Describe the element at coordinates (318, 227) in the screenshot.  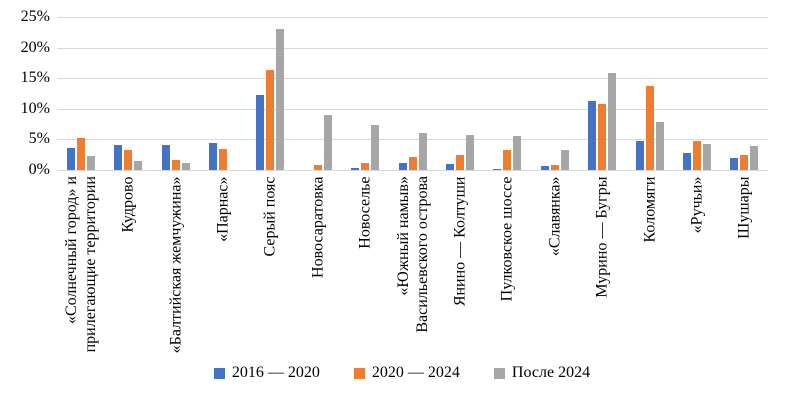
I see `x-category-label: Новосаратовка` at that location.